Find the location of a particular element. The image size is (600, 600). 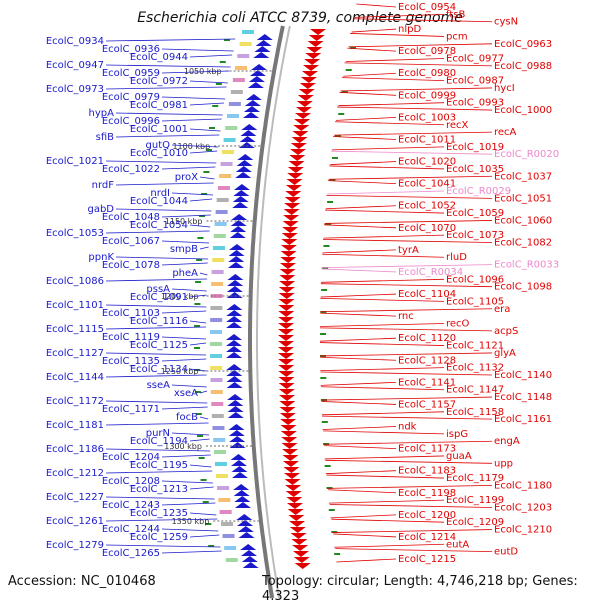

left-gene-label: EcolC_1125 is located at coordinates (159, 345).